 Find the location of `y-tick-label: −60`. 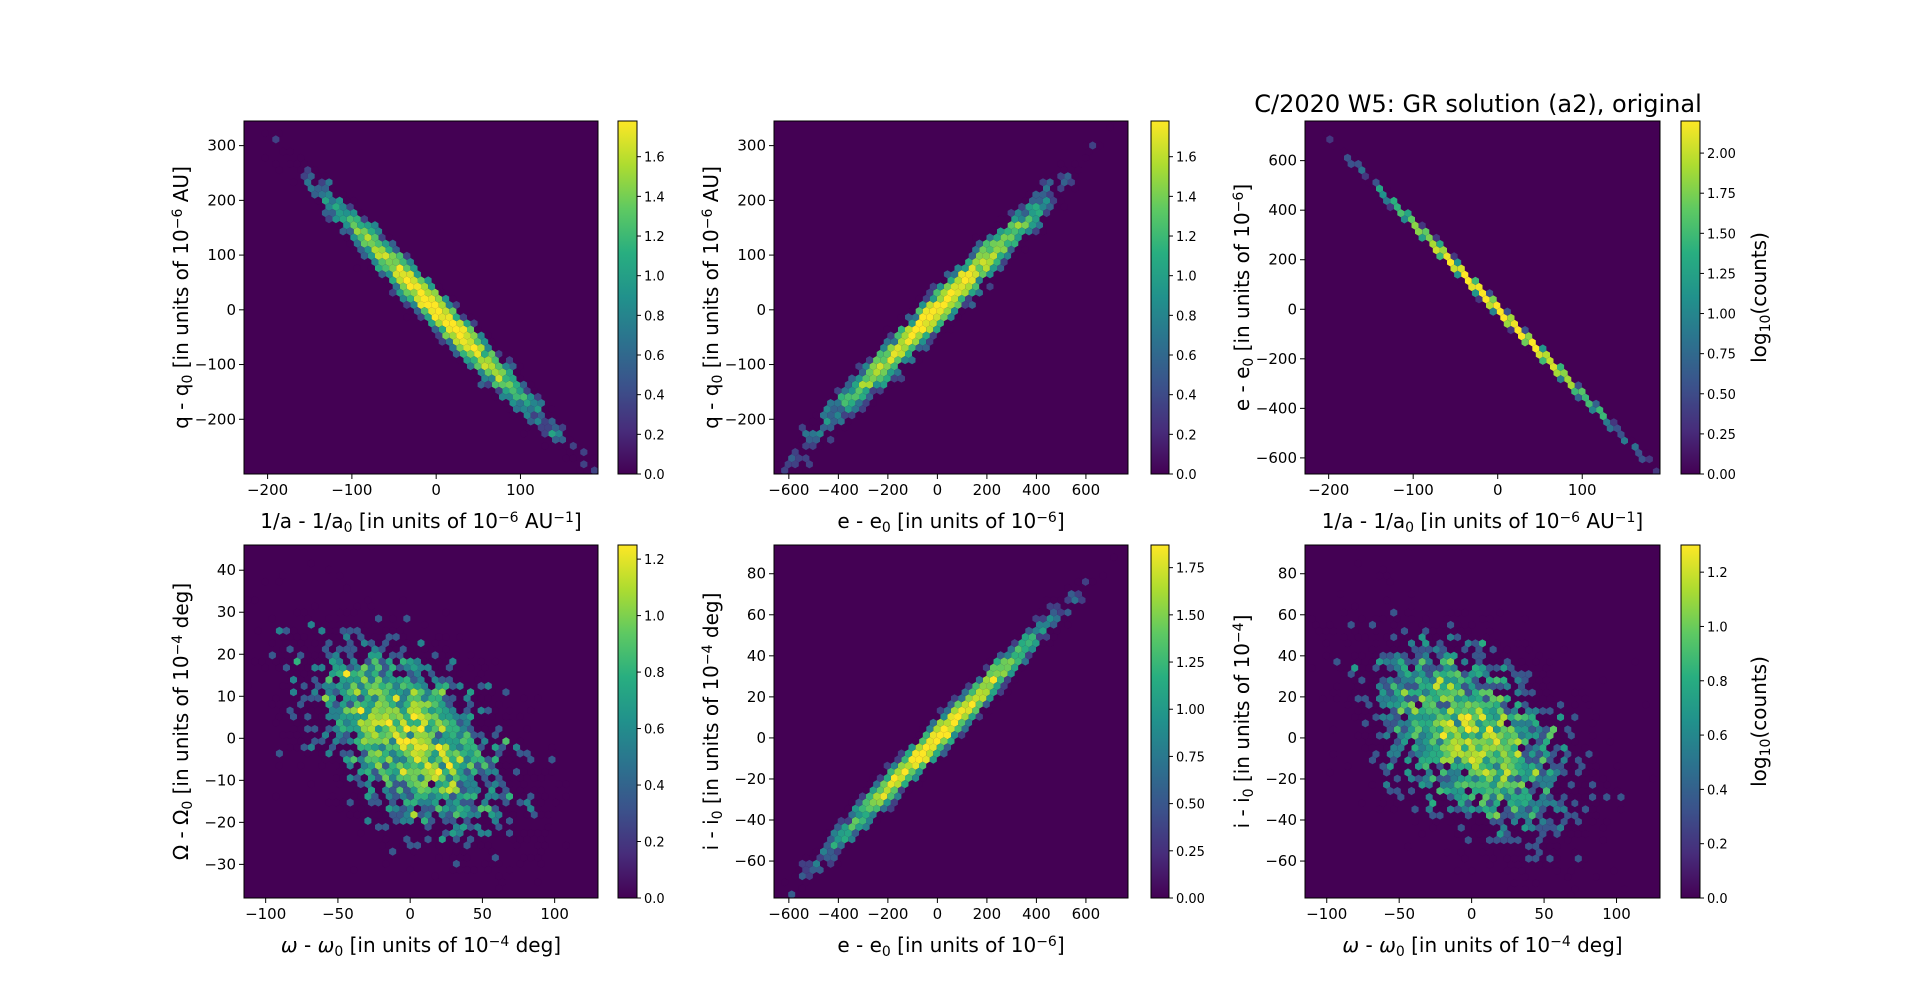

y-tick-label: −60 is located at coordinates (1281, 861).